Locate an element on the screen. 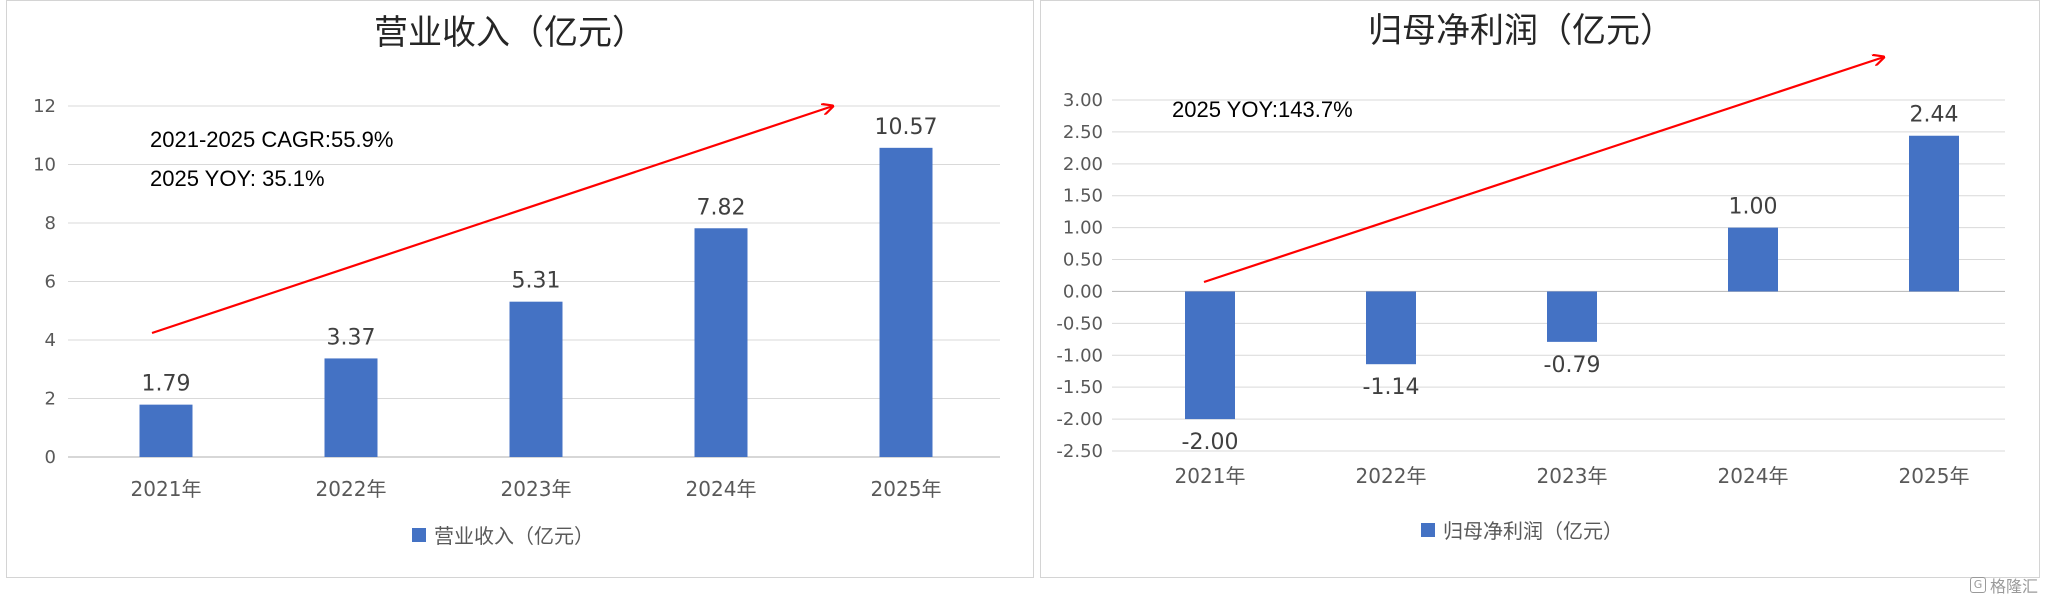 Image resolution: width=2048 pixels, height=603 pixels. y-tick-label: -1.50 is located at coordinates (1079, 387).